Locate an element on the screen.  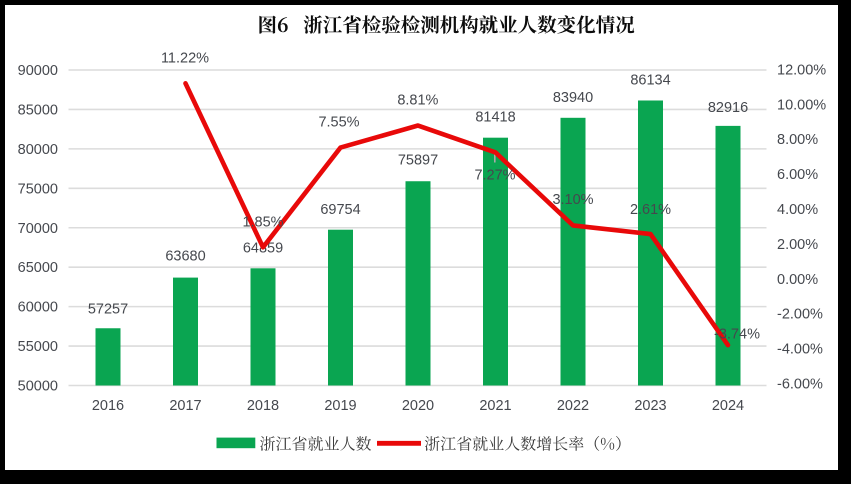
svg-text: -6.00% is located at coordinates (800, 385).